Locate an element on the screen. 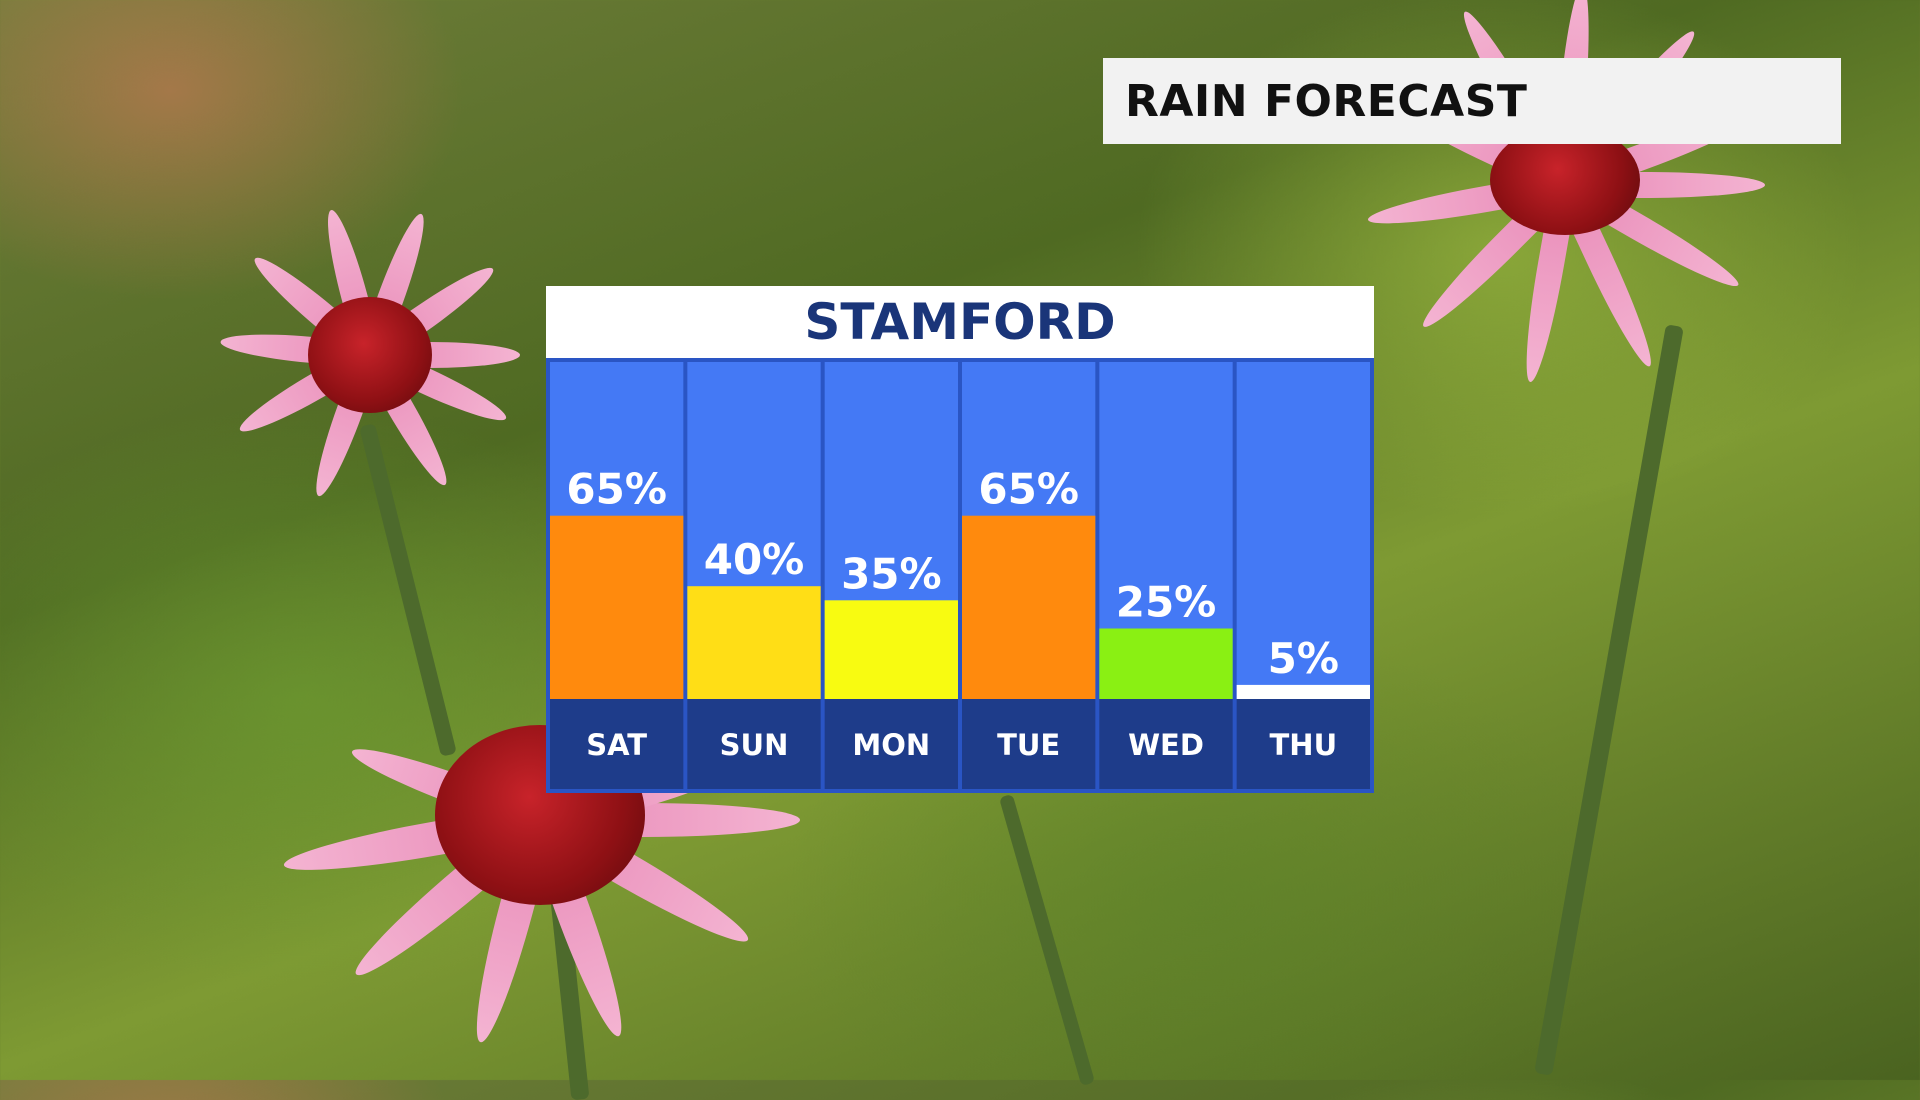 Image resolution: width=1920 pixels, height=1100 pixels. day-label-thu: THU is located at coordinates (1304, 745).